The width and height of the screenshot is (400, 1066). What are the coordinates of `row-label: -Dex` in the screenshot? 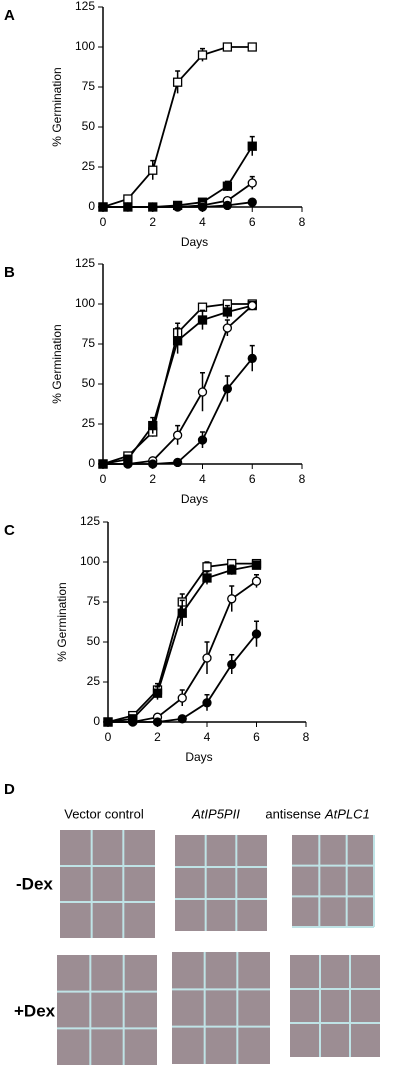 It's located at (34, 883).